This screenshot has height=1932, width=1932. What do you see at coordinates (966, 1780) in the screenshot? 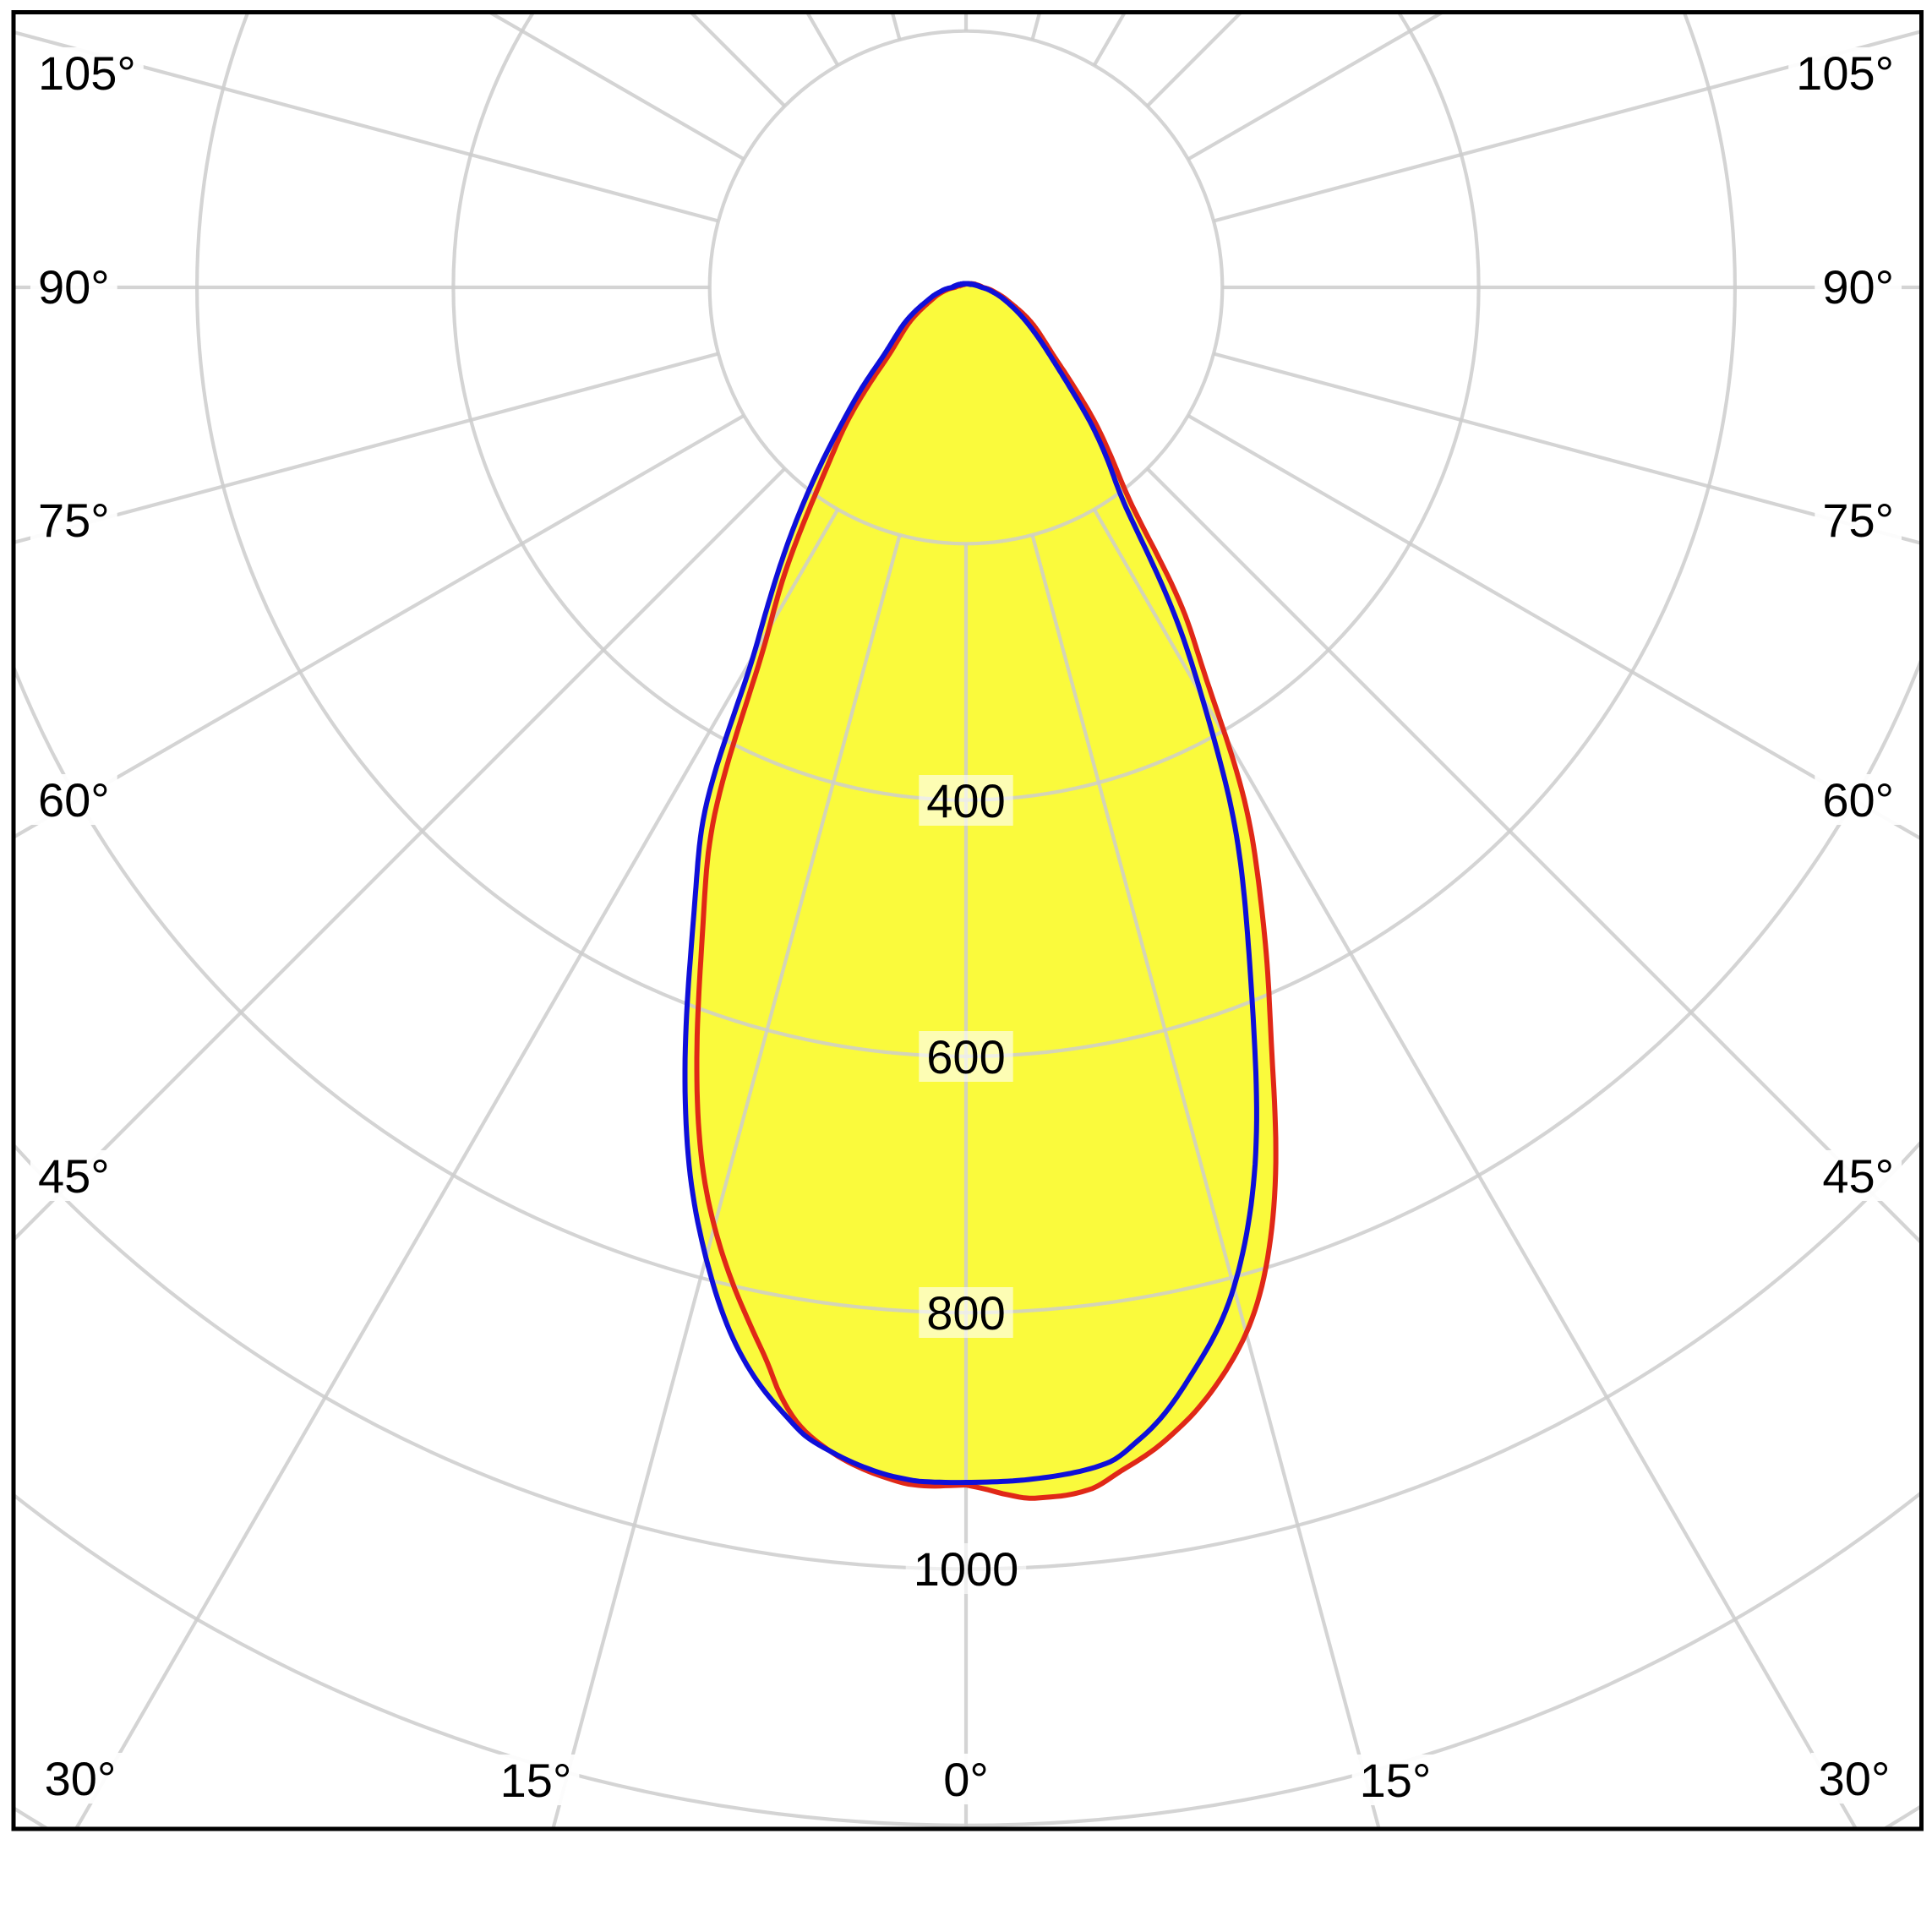
I see `svg-text: 0°` at bounding box center [966, 1780].